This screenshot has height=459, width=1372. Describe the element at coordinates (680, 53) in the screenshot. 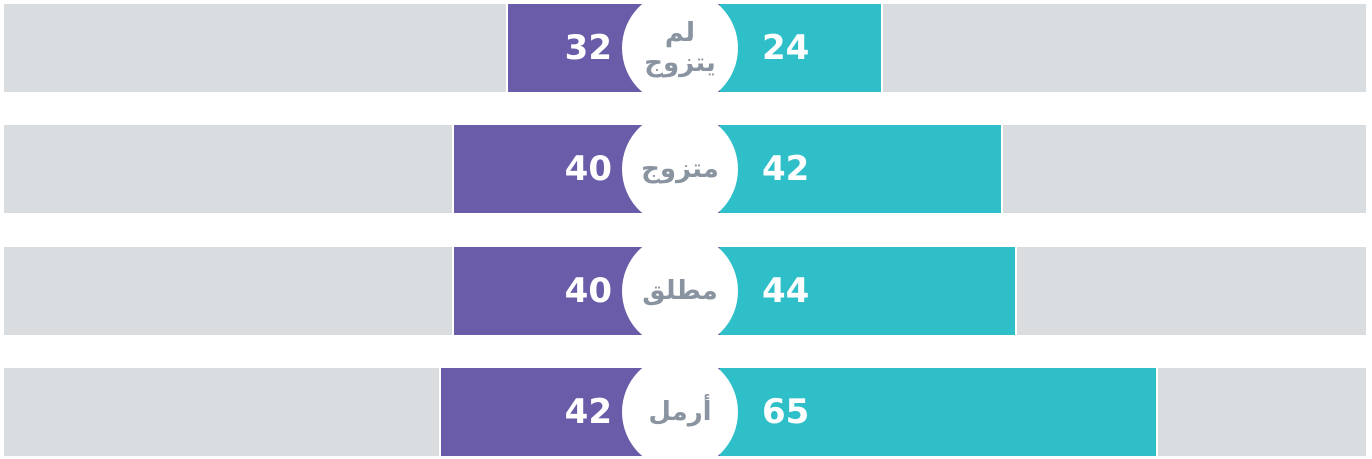

I see `category-label: لم يتزوج` at that location.